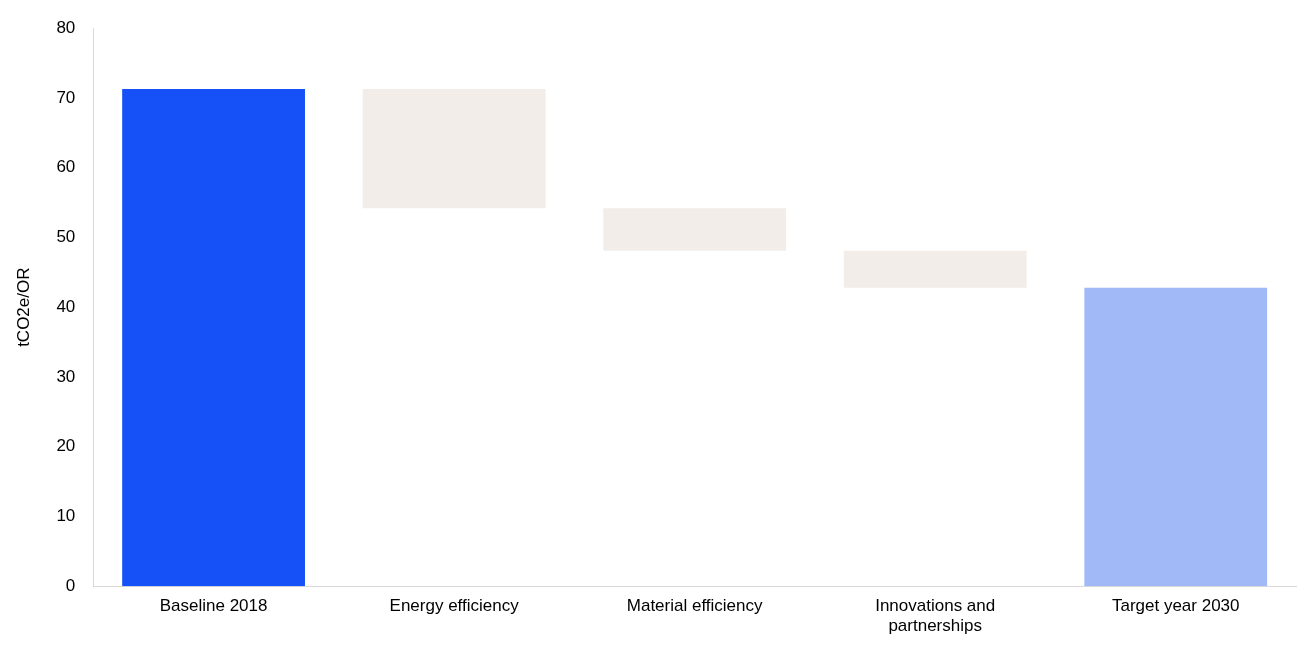 This screenshot has width=1308, height=651. I want to click on x-tick-label: Material efficiency, so click(695, 606).